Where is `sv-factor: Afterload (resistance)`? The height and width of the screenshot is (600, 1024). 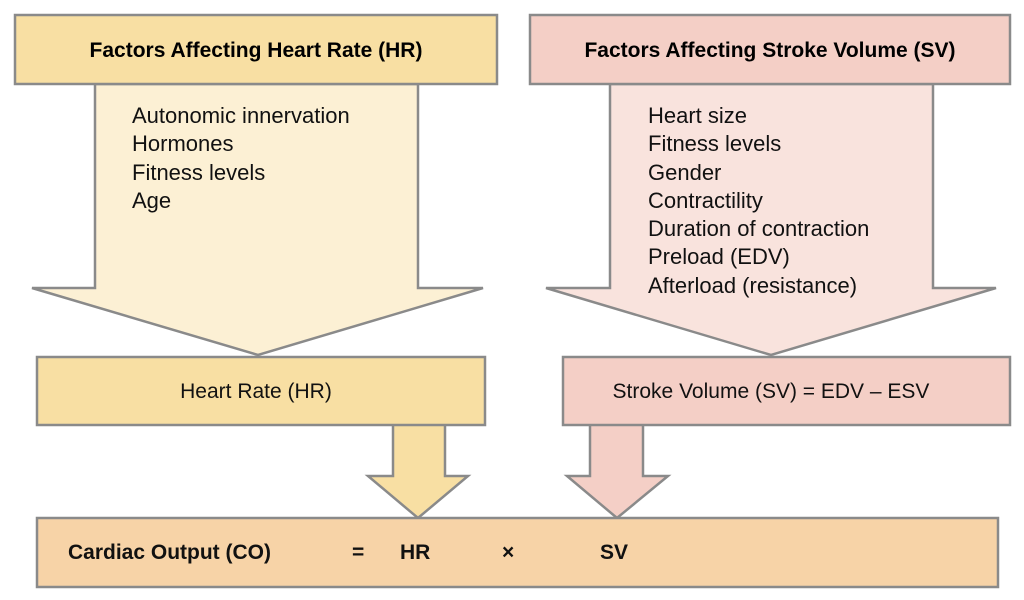
sv-factor: Afterload (resistance) is located at coordinates (752, 285).